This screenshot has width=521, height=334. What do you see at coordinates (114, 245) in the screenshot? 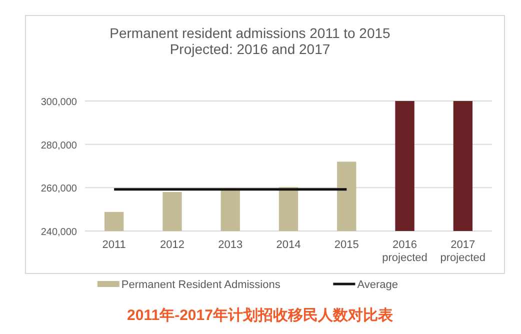
I see `x-tick-label: 2011` at bounding box center [114, 245].